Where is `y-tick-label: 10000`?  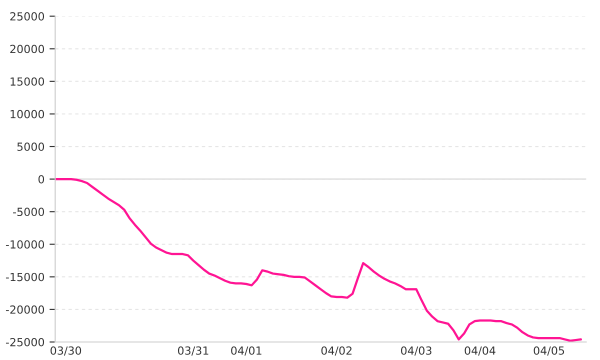 y-tick-label: 10000 is located at coordinates (27, 114).